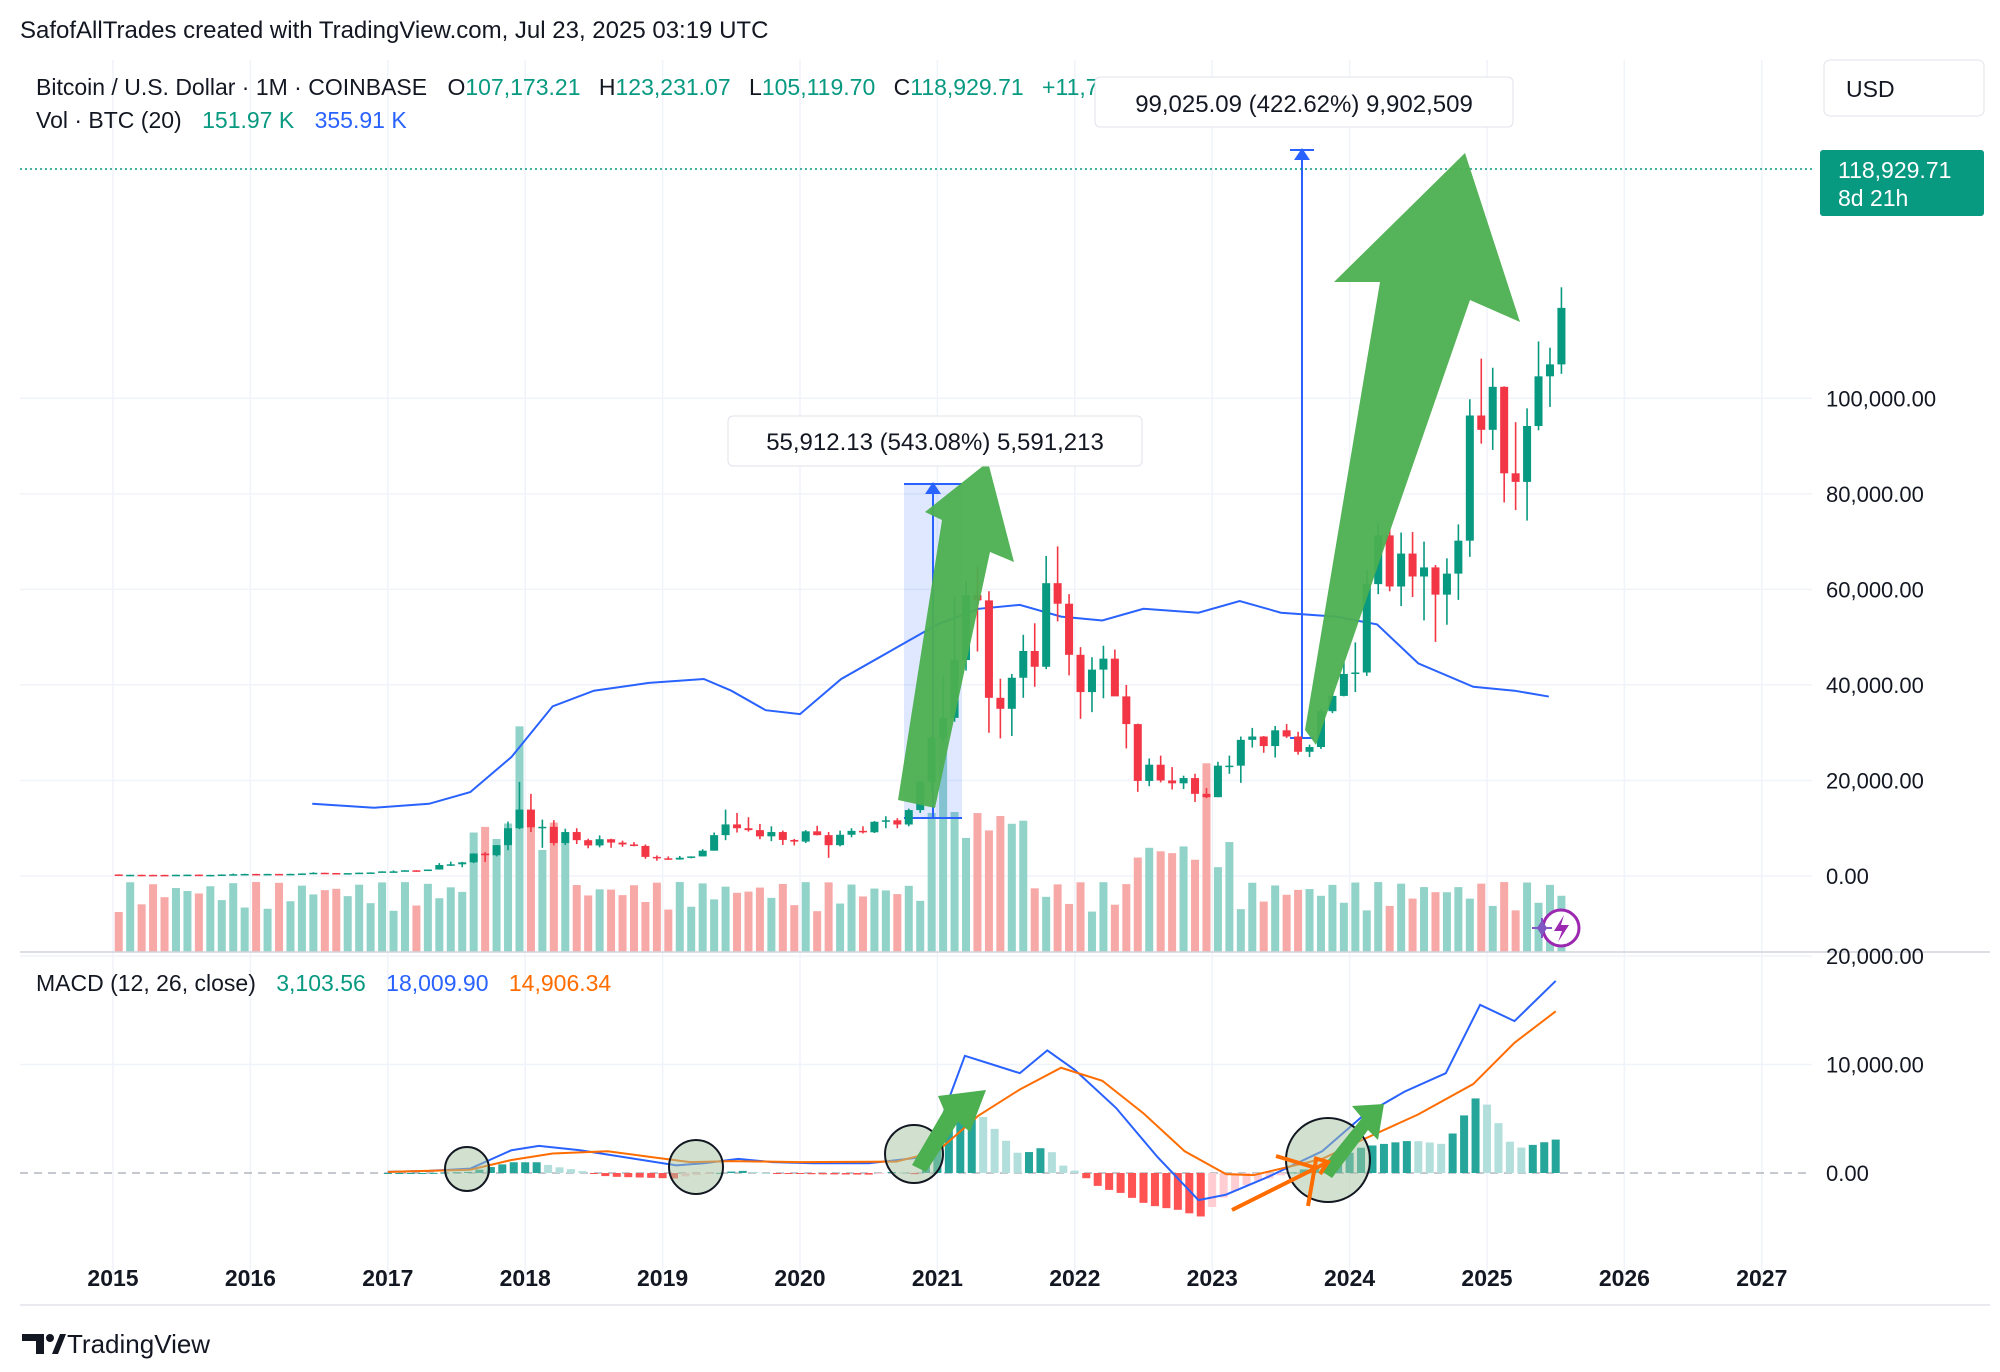 This screenshot has width=2000, height=1372. Describe the element at coordinates (522, 87) in the screenshot. I see `legend-open-value: 107,173.21` at that location.